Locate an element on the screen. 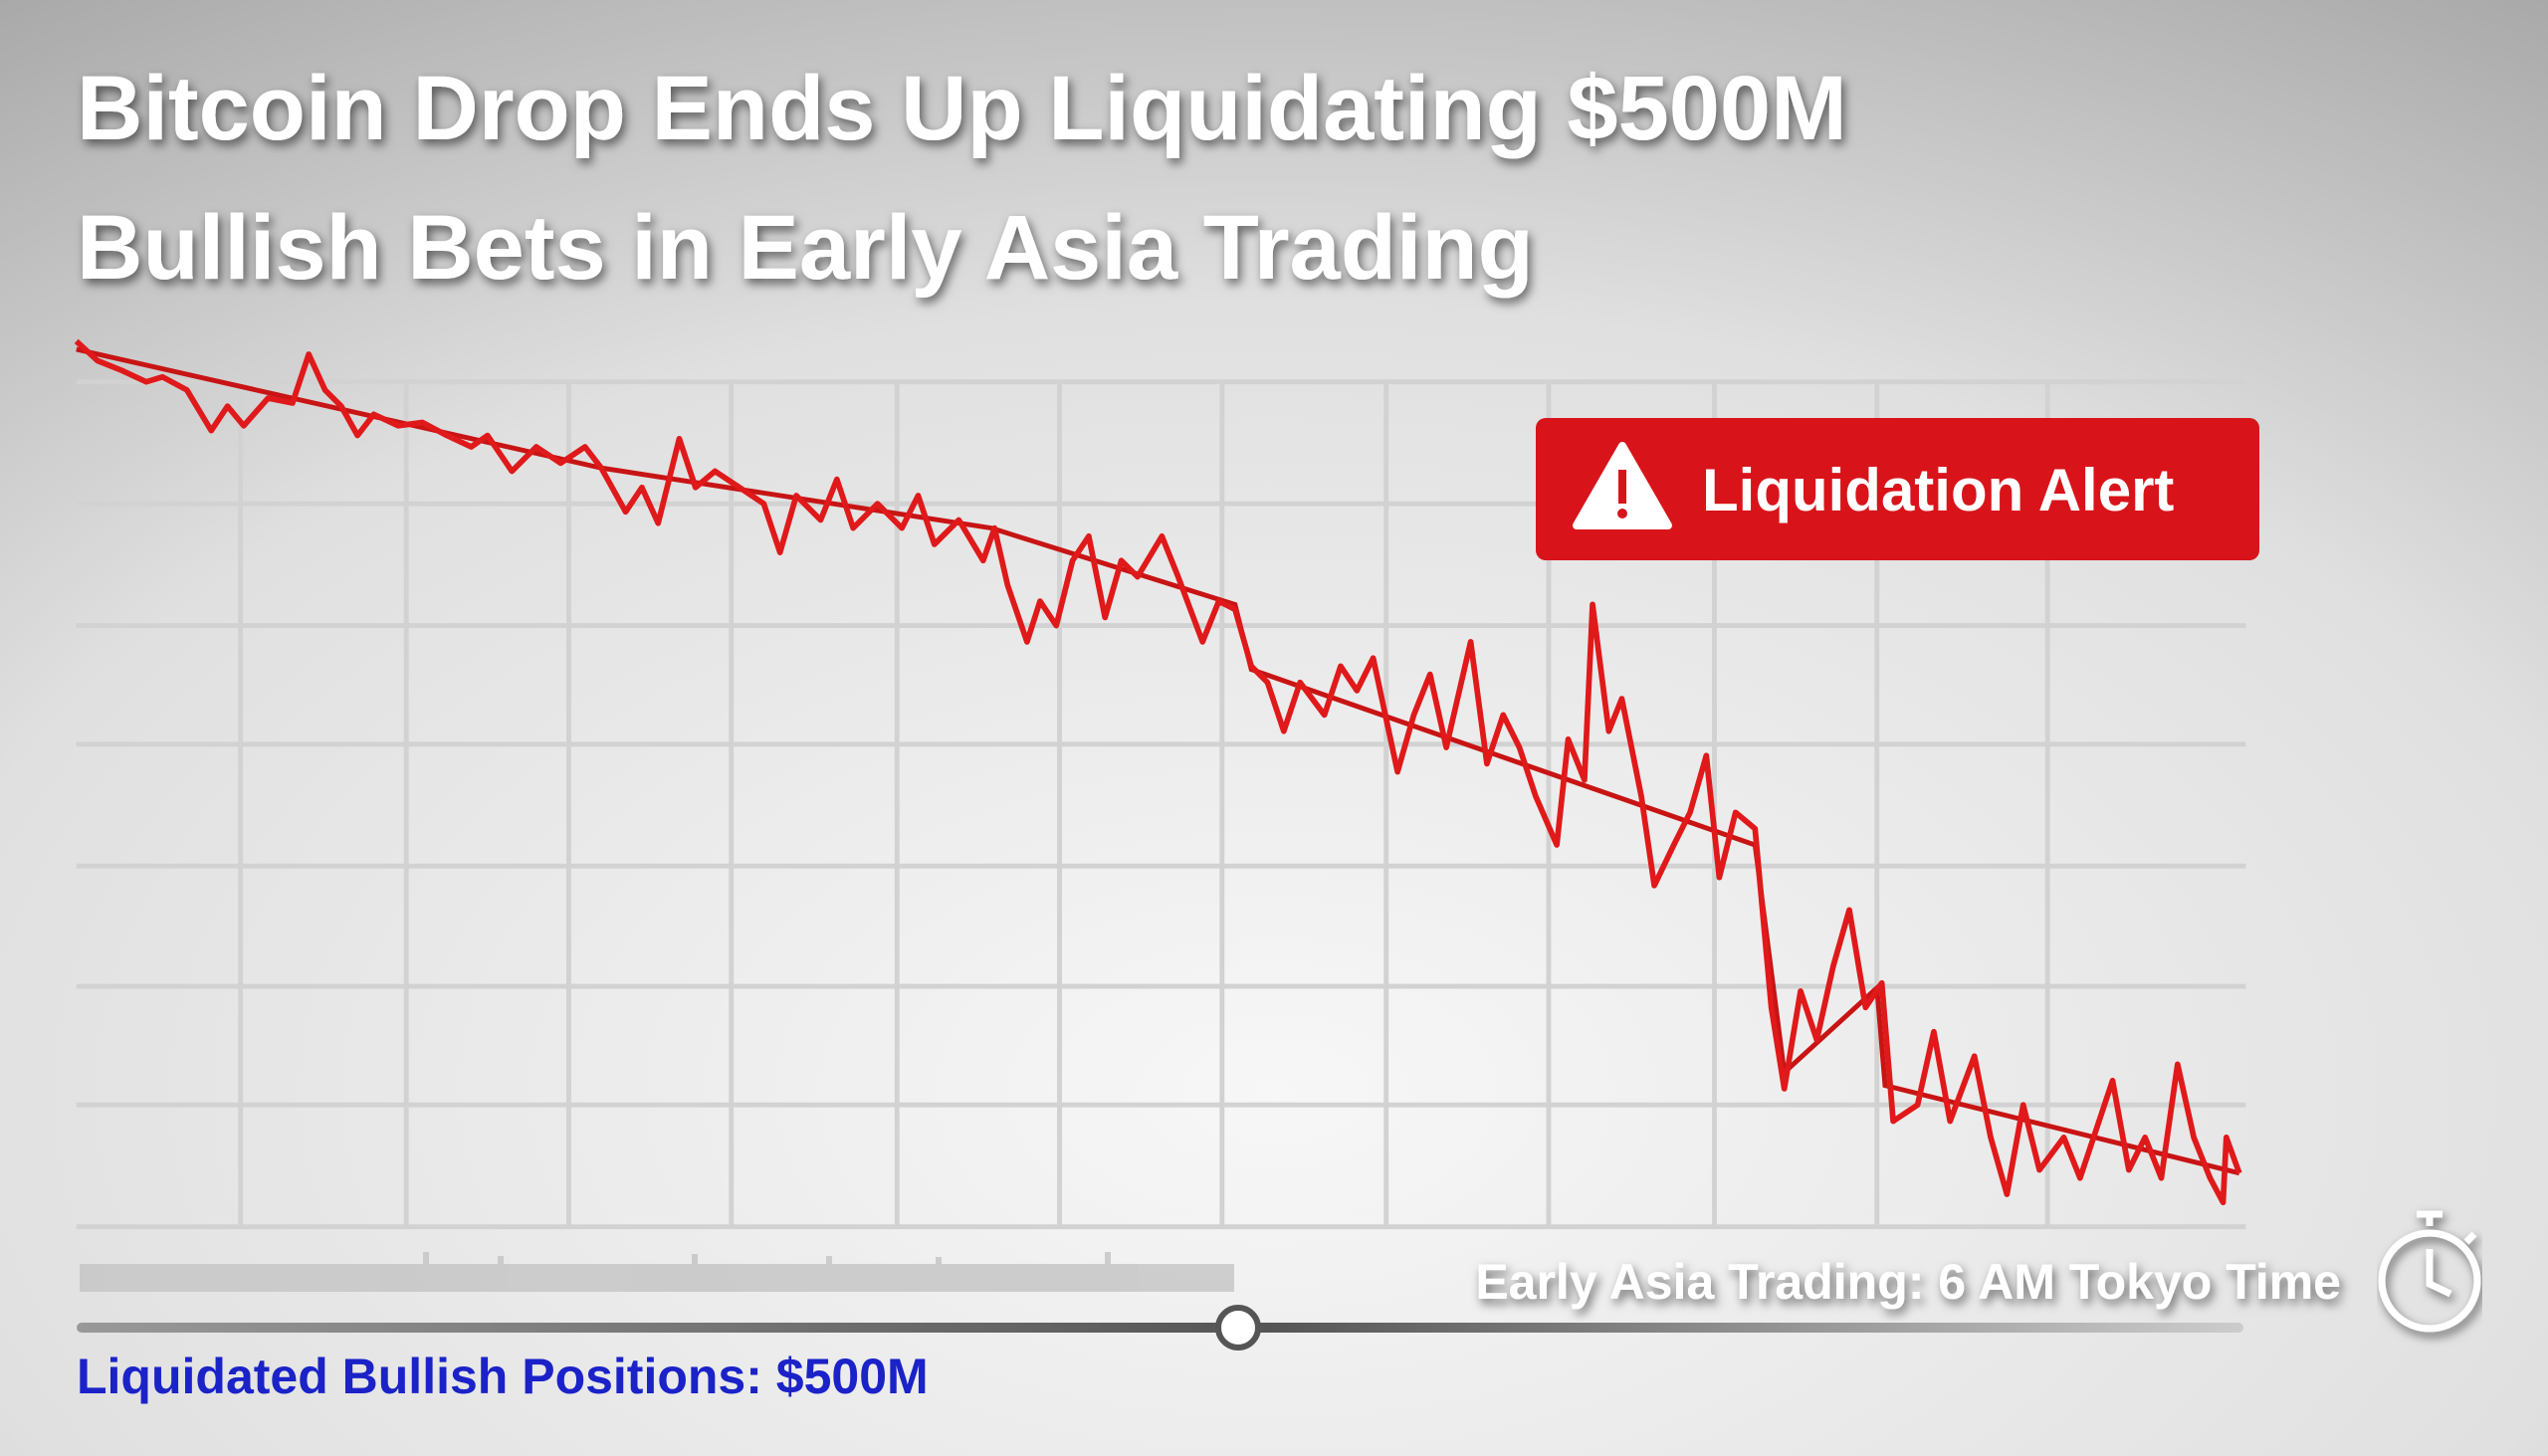 This screenshot has height=1456, width=2548. alert-badge: Liquidation Alert is located at coordinates (1897, 489).